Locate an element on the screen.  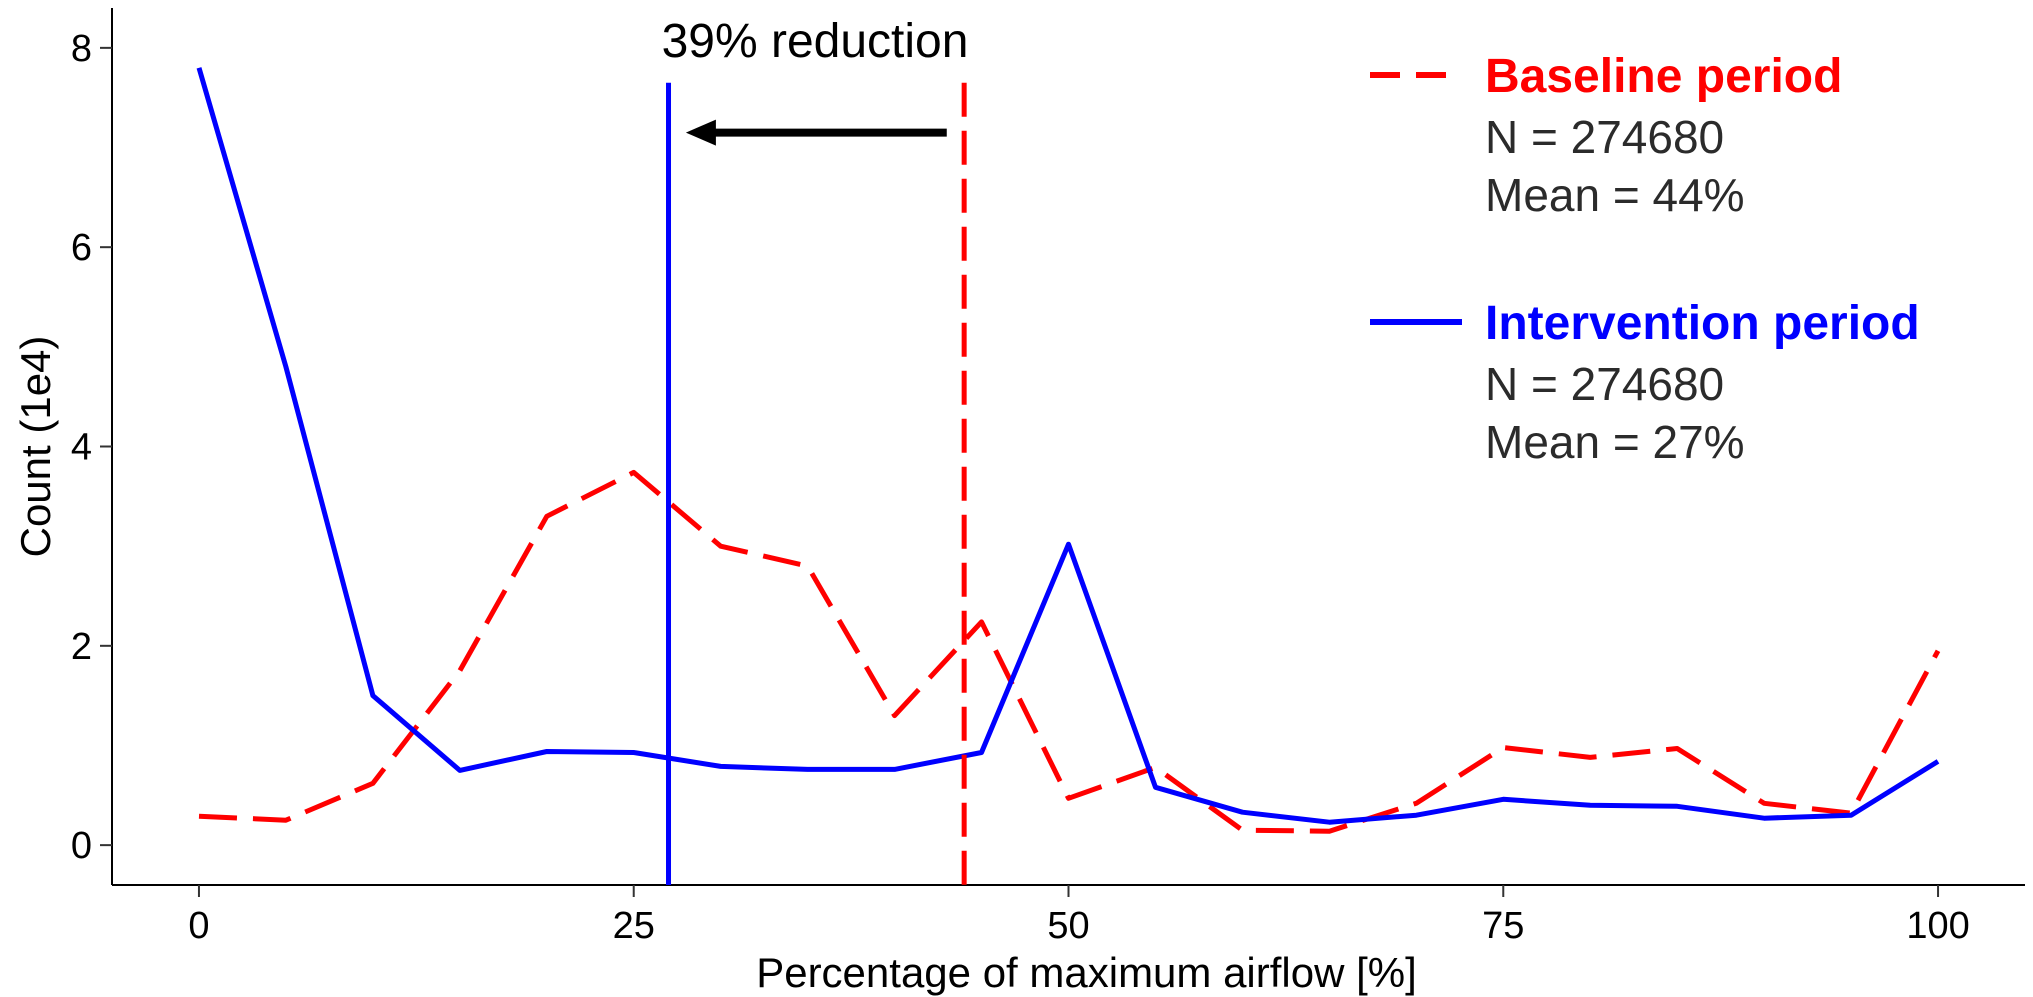
legend-mean-baseline: Mean = 44% is located at coordinates (1615, 195).